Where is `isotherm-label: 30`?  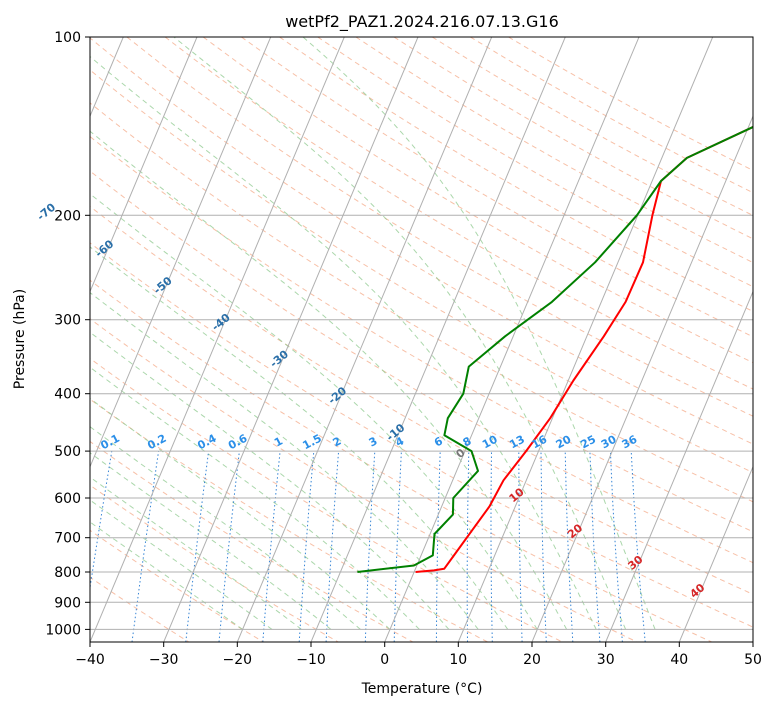
isotherm-label: 30 is located at coordinates (636, 563).